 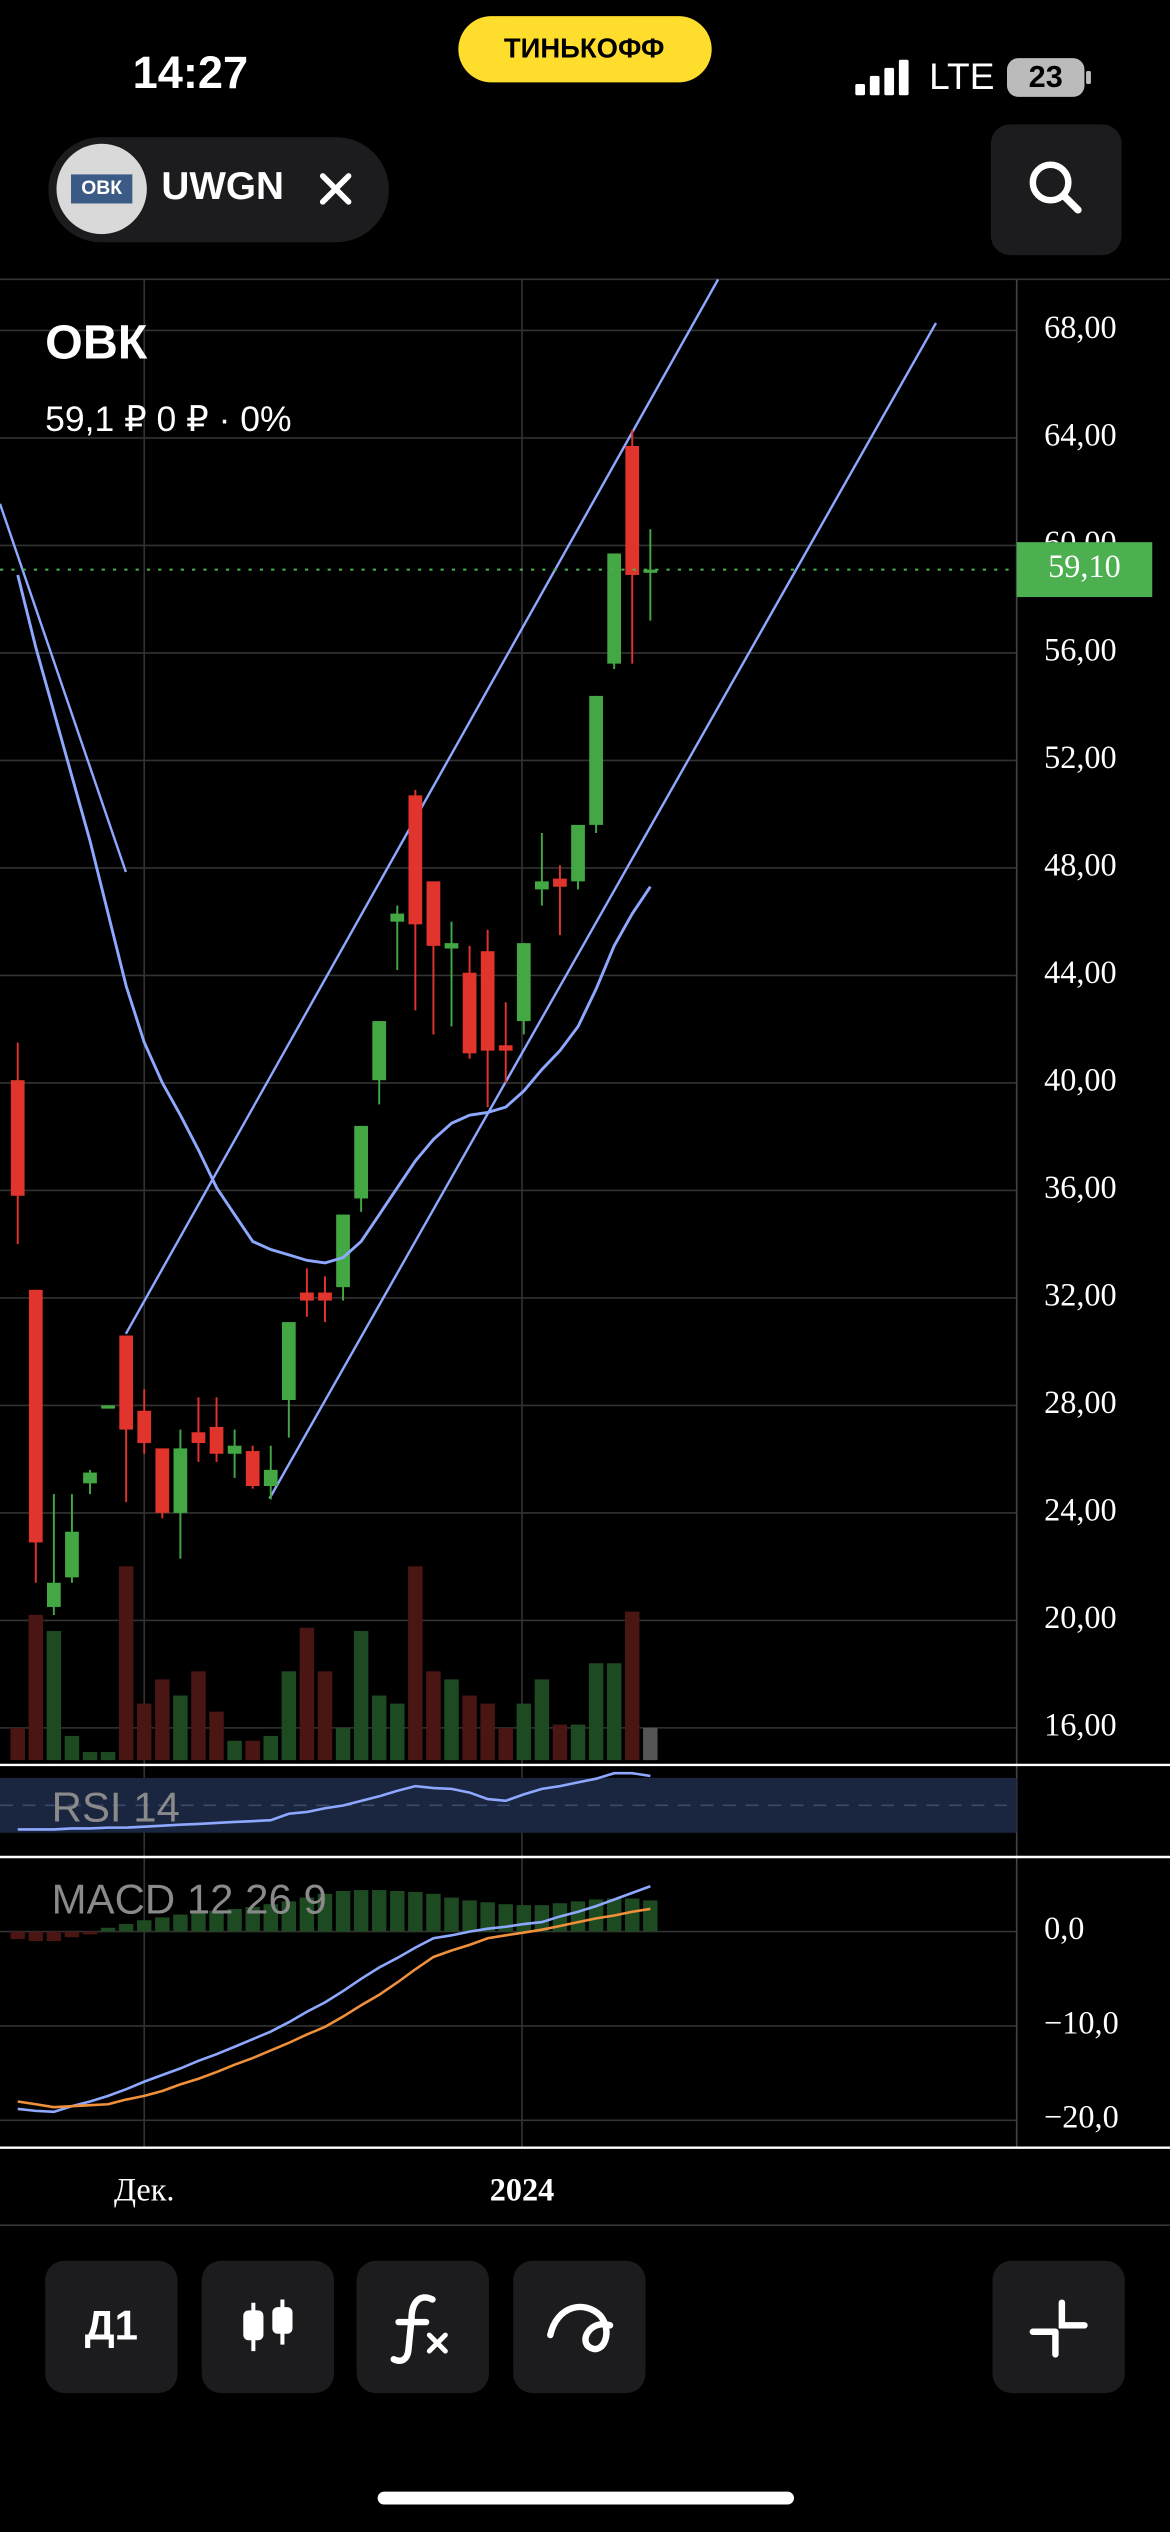 I want to click on y-tick-label: −20,0, so click(x=1081, y=2117).